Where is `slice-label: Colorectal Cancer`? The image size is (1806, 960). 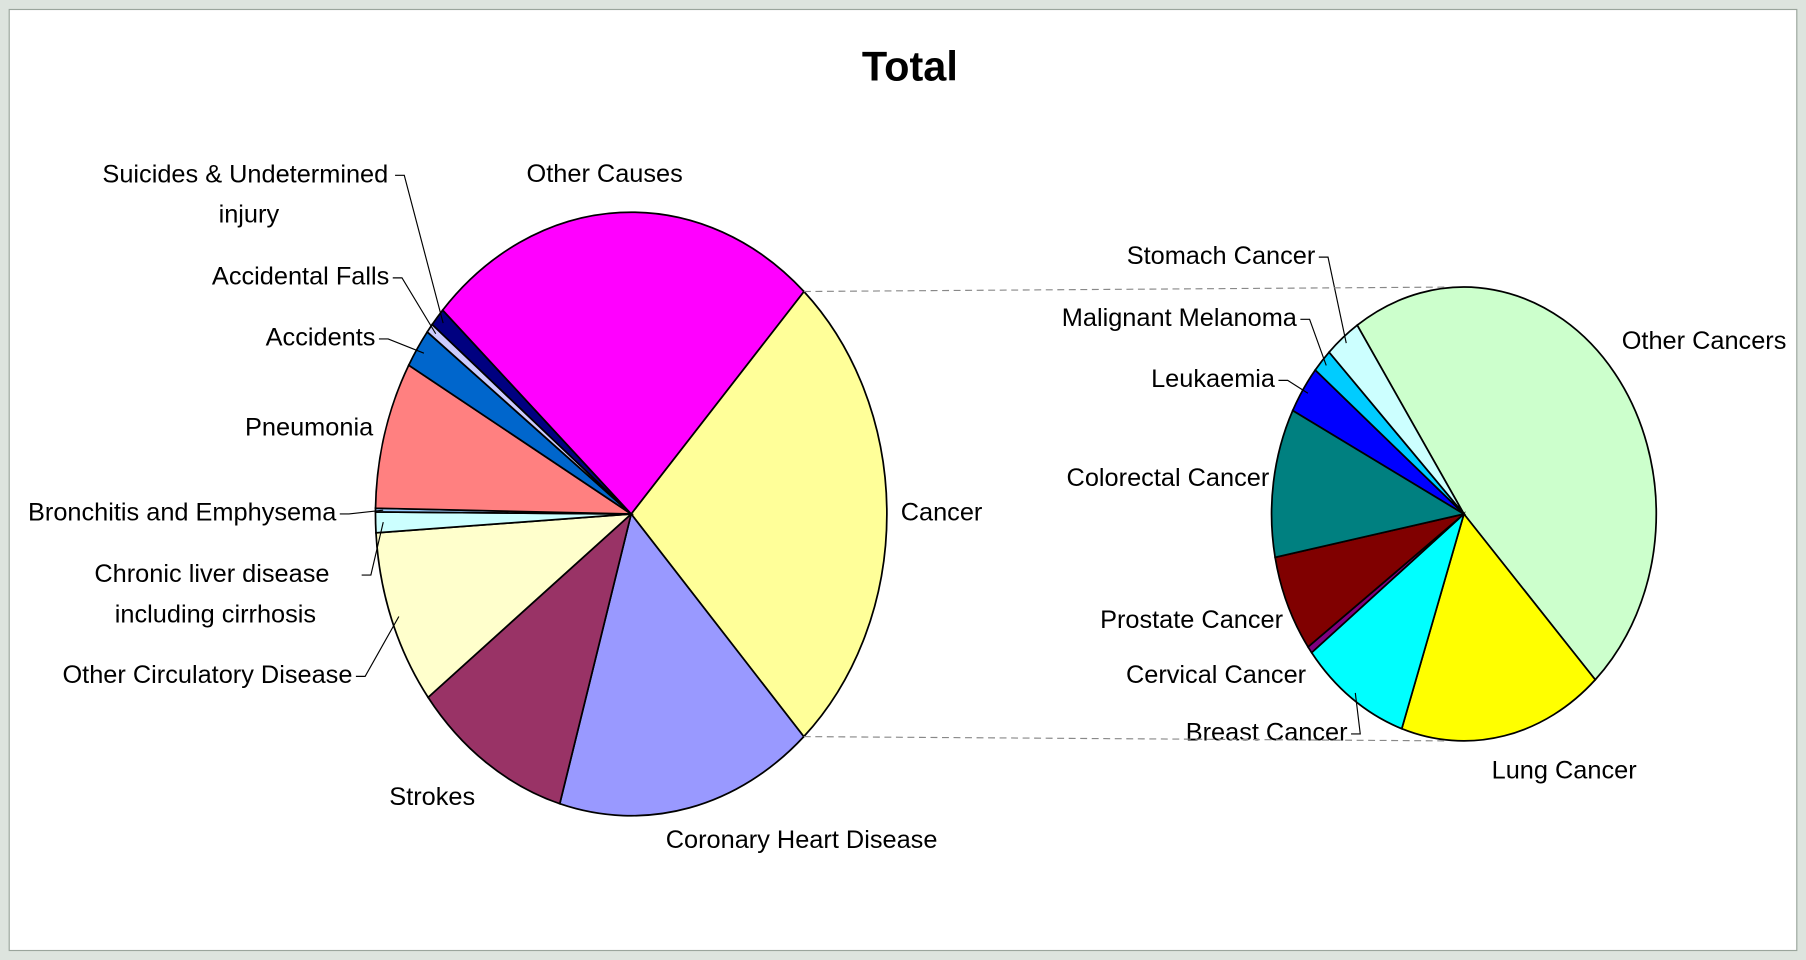 slice-label: Colorectal Cancer is located at coordinates (1168, 478).